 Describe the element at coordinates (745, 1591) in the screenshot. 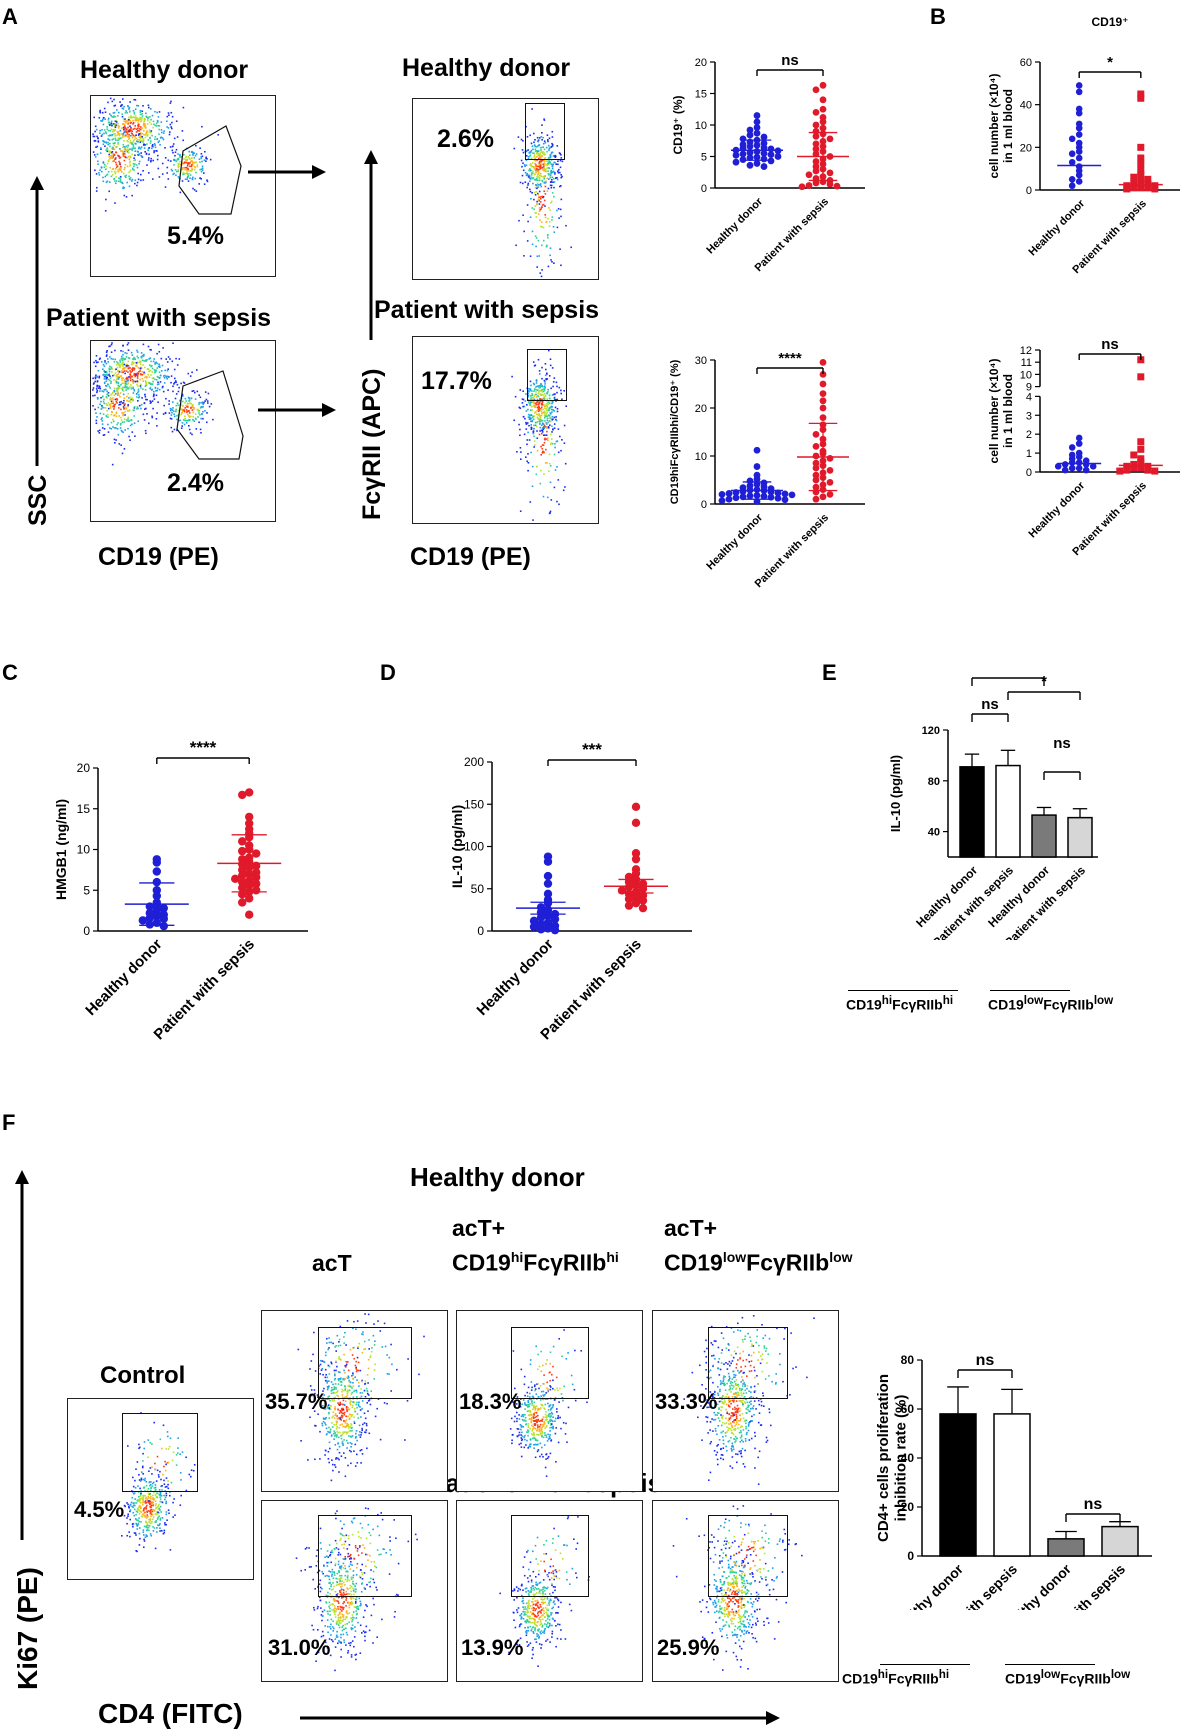

I see `flow-plot-act-low-sepsis: 25.9%` at that location.